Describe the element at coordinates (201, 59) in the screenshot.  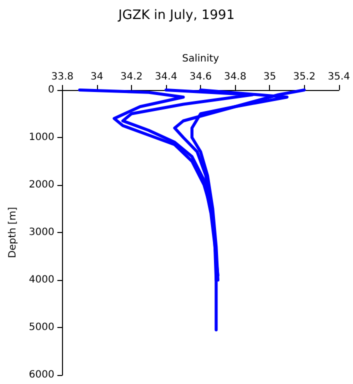
I see `x-axis-title: Salinity` at that location.